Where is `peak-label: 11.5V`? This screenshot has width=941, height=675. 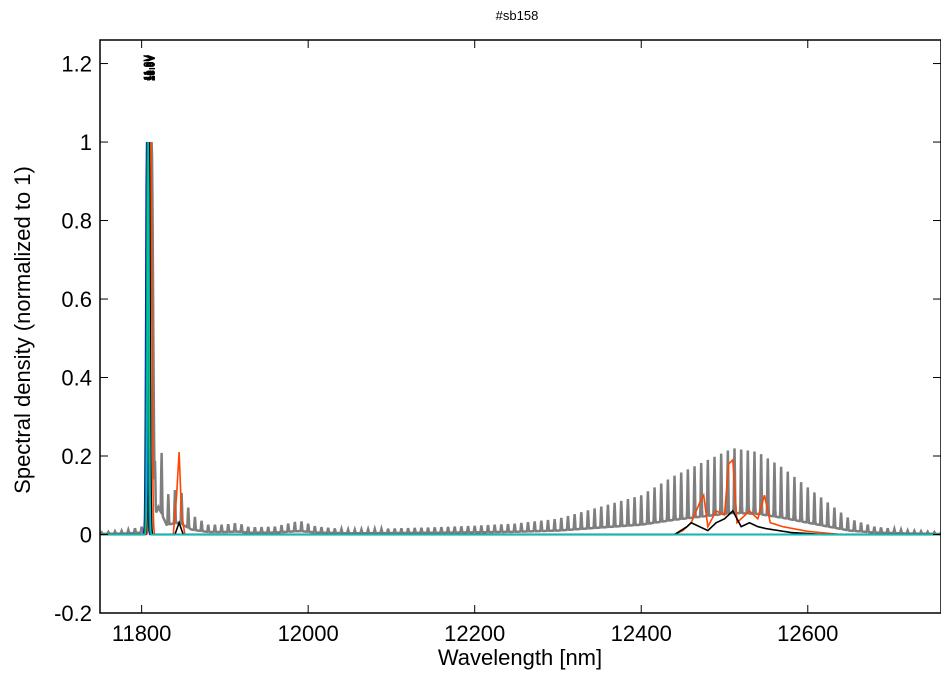
peak-label: 11.5V is located at coordinates (149, 68).